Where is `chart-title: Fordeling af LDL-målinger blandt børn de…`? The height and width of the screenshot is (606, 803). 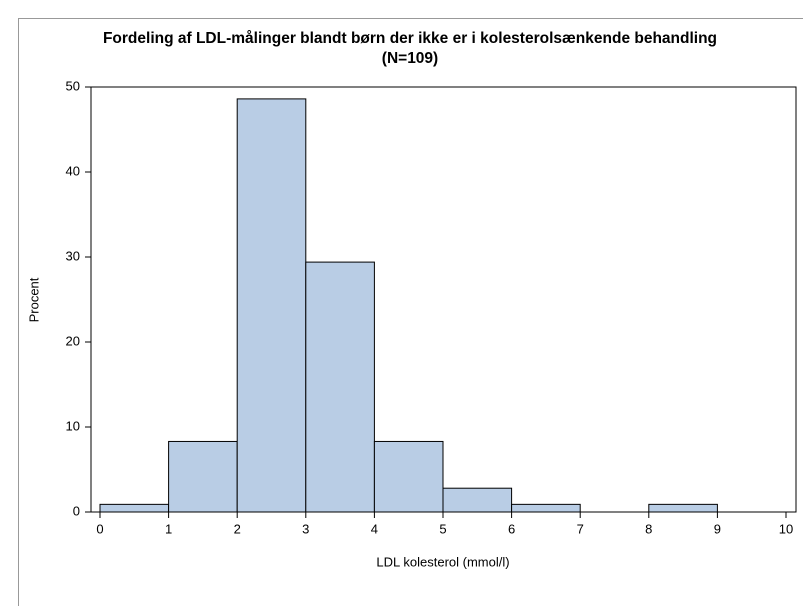 chart-title: Fordeling af LDL-målinger blandt børn de… is located at coordinates (410, 38).